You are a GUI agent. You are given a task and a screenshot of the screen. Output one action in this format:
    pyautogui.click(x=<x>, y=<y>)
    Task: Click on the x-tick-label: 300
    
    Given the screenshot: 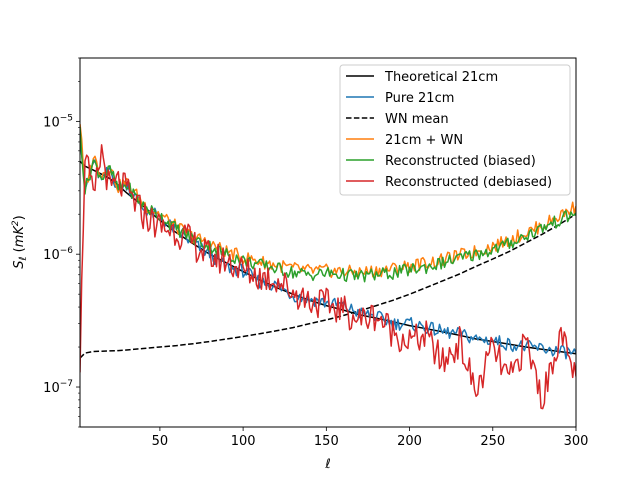 What is the action you would take?
    pyautogui.click(x=576, y=441)
    